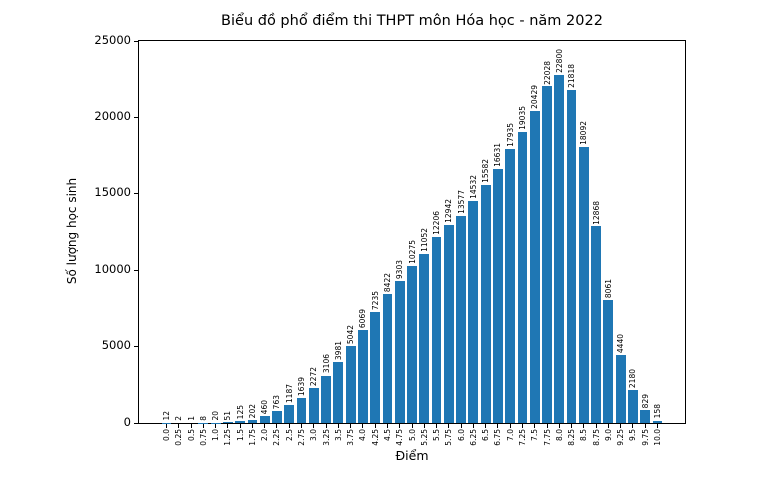  What do you see at coordinates (461, 435) in the screenshot?
I see `x-tick-label: 6.0` at bounding box center [461, 435].